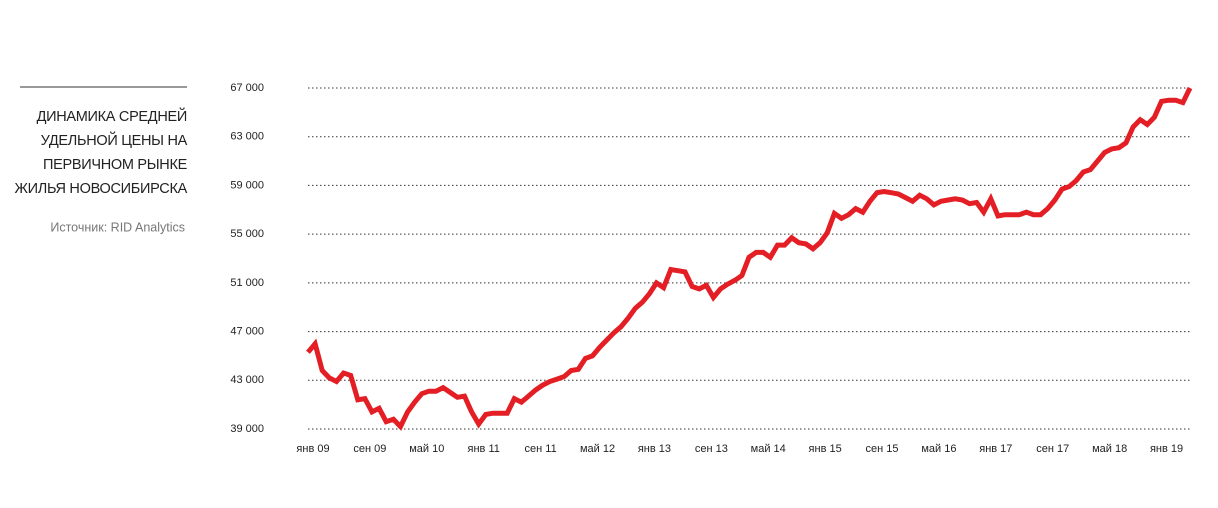 The image size is (1218, 508). What do you see at coordinates (541, 449) in the screenshot?
I see `x-tick-label: сен 11` at bounding box center [541, 449].